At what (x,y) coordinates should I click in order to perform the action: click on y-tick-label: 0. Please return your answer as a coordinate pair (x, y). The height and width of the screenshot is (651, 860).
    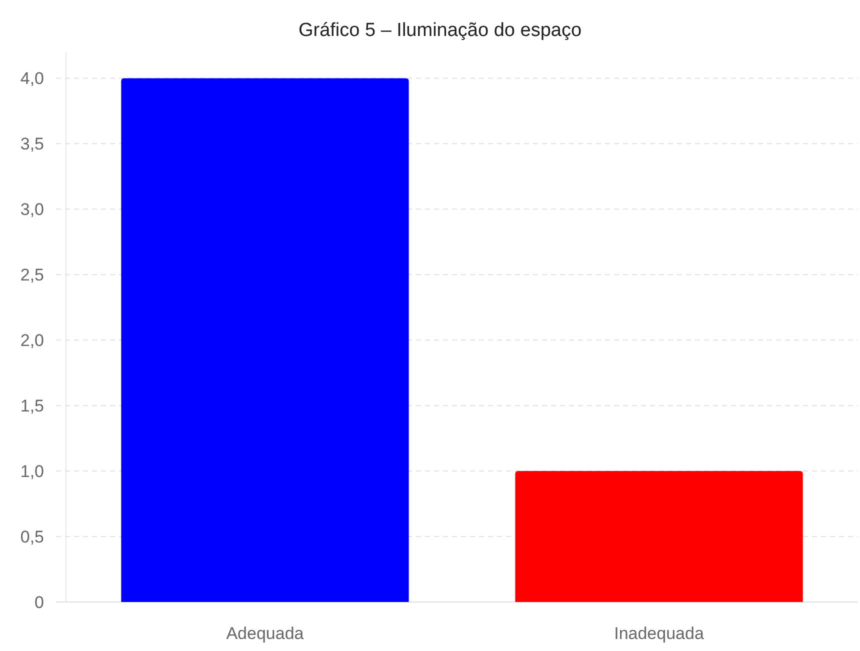
    Looking at the image, I should click on (39, 602).